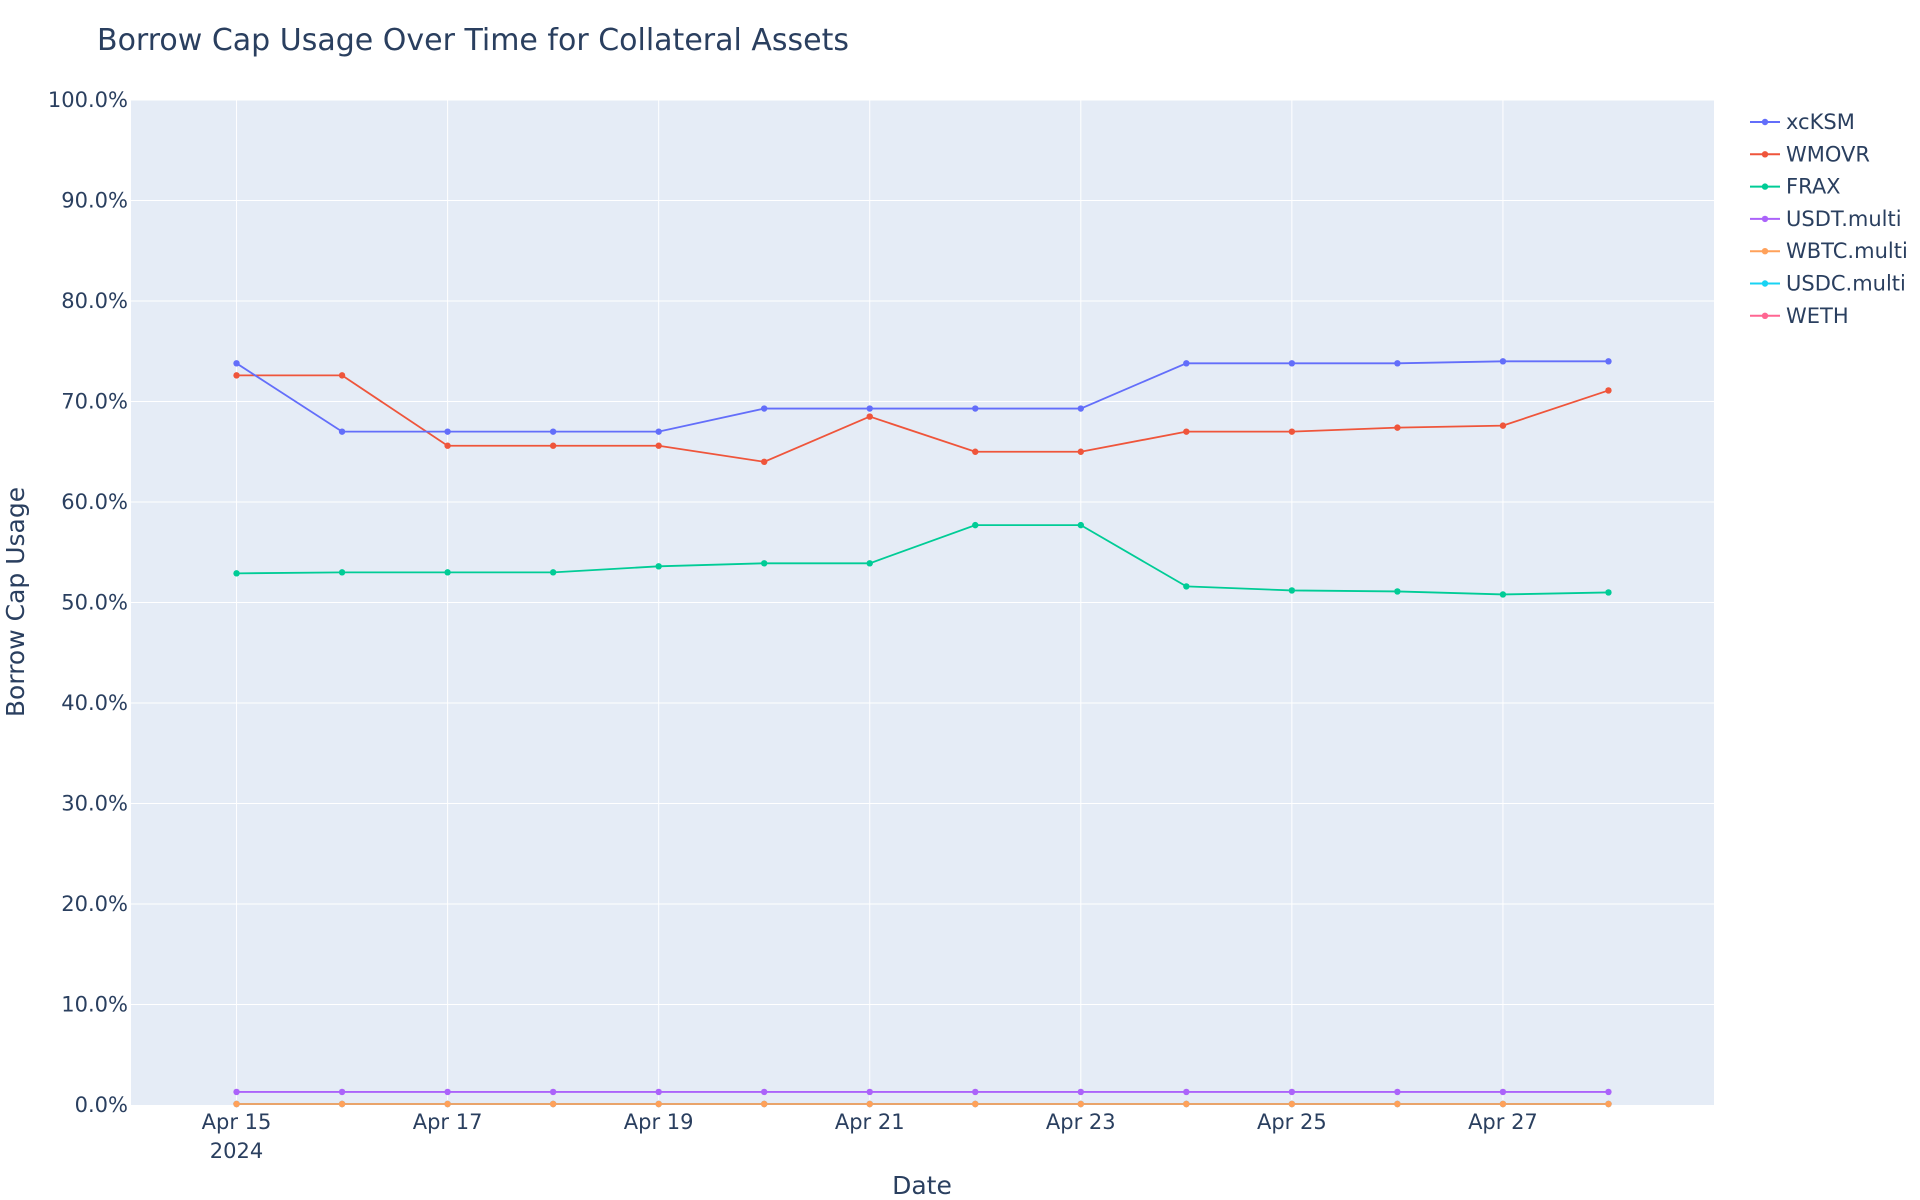 The width and height of the screenshot is (1920, 1200). I want to click on x-axis-title: Date, so click(922, 1185).